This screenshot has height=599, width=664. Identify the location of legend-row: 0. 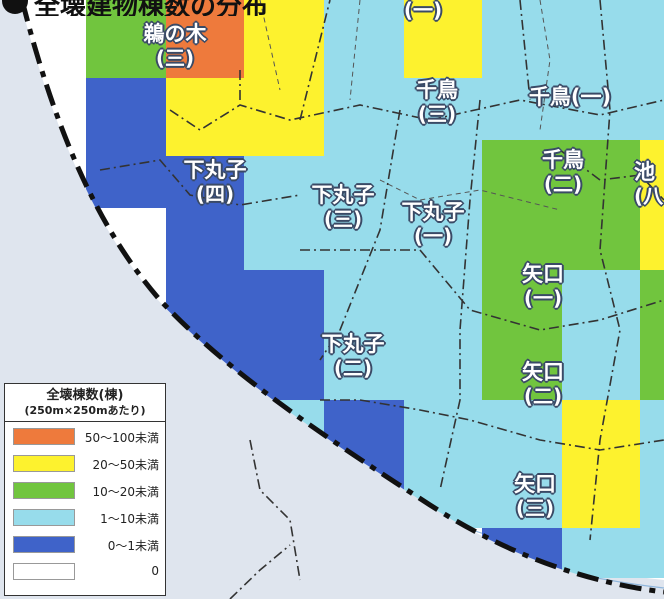
(85, 570).